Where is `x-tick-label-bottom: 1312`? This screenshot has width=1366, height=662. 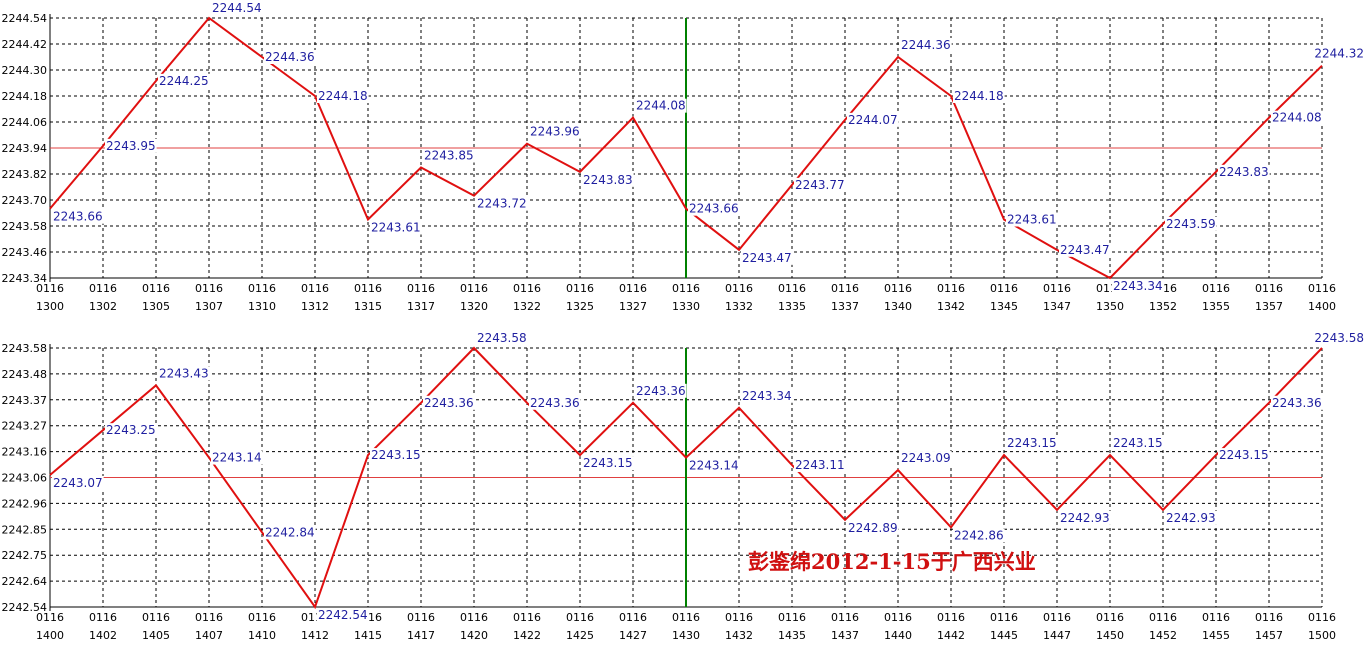
x-tick-label-bottom: 1312 is located at coordinates (315, 306).